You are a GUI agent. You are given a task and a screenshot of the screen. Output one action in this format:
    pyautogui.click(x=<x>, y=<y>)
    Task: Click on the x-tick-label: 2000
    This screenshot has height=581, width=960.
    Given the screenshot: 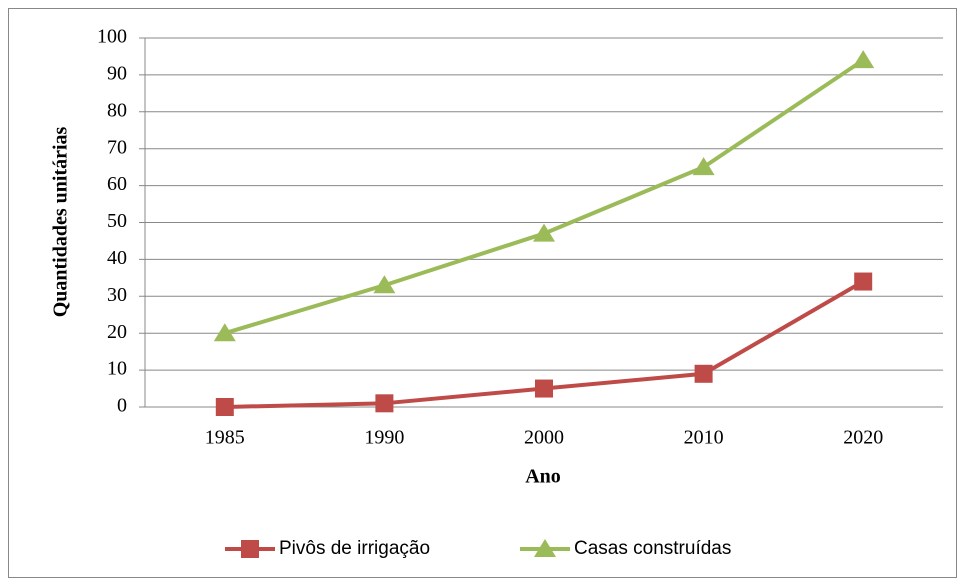 What is the action you would take?
    pyautogui.click(x=544, y=438)
    